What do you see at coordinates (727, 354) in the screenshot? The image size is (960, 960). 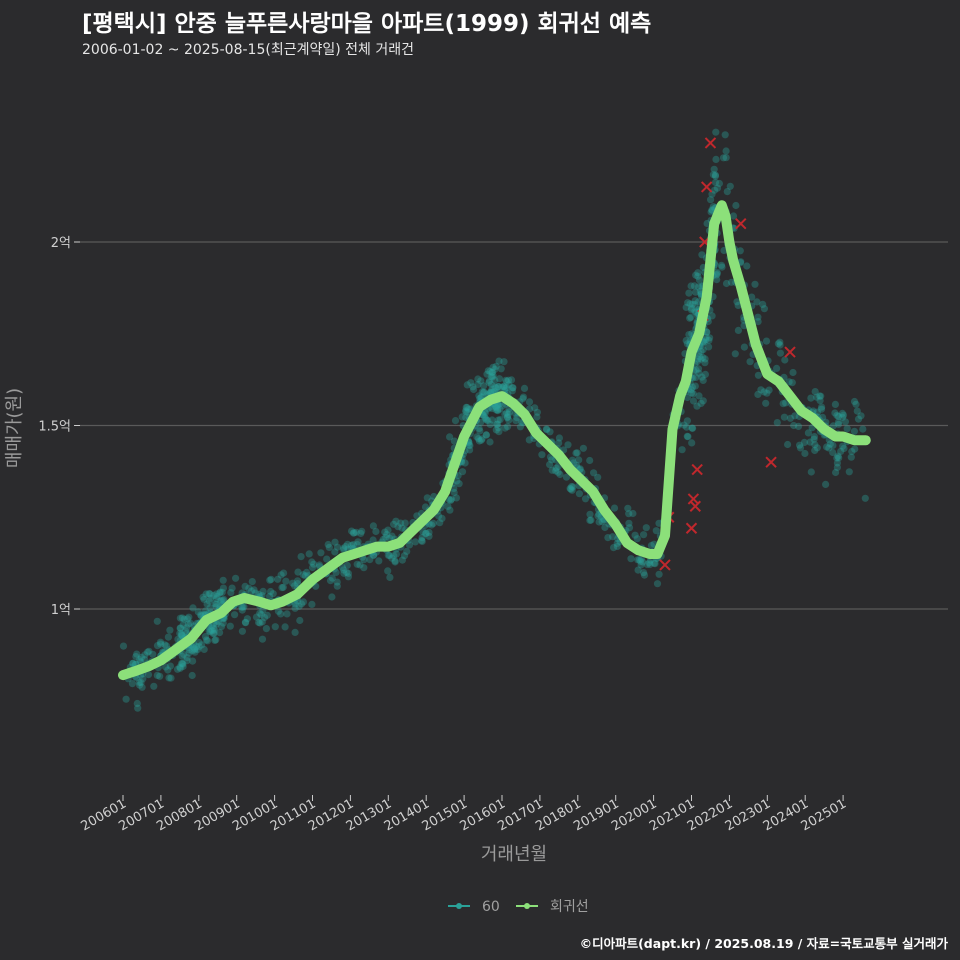 I see `outlier-markers` at bounding box center [727, 354].